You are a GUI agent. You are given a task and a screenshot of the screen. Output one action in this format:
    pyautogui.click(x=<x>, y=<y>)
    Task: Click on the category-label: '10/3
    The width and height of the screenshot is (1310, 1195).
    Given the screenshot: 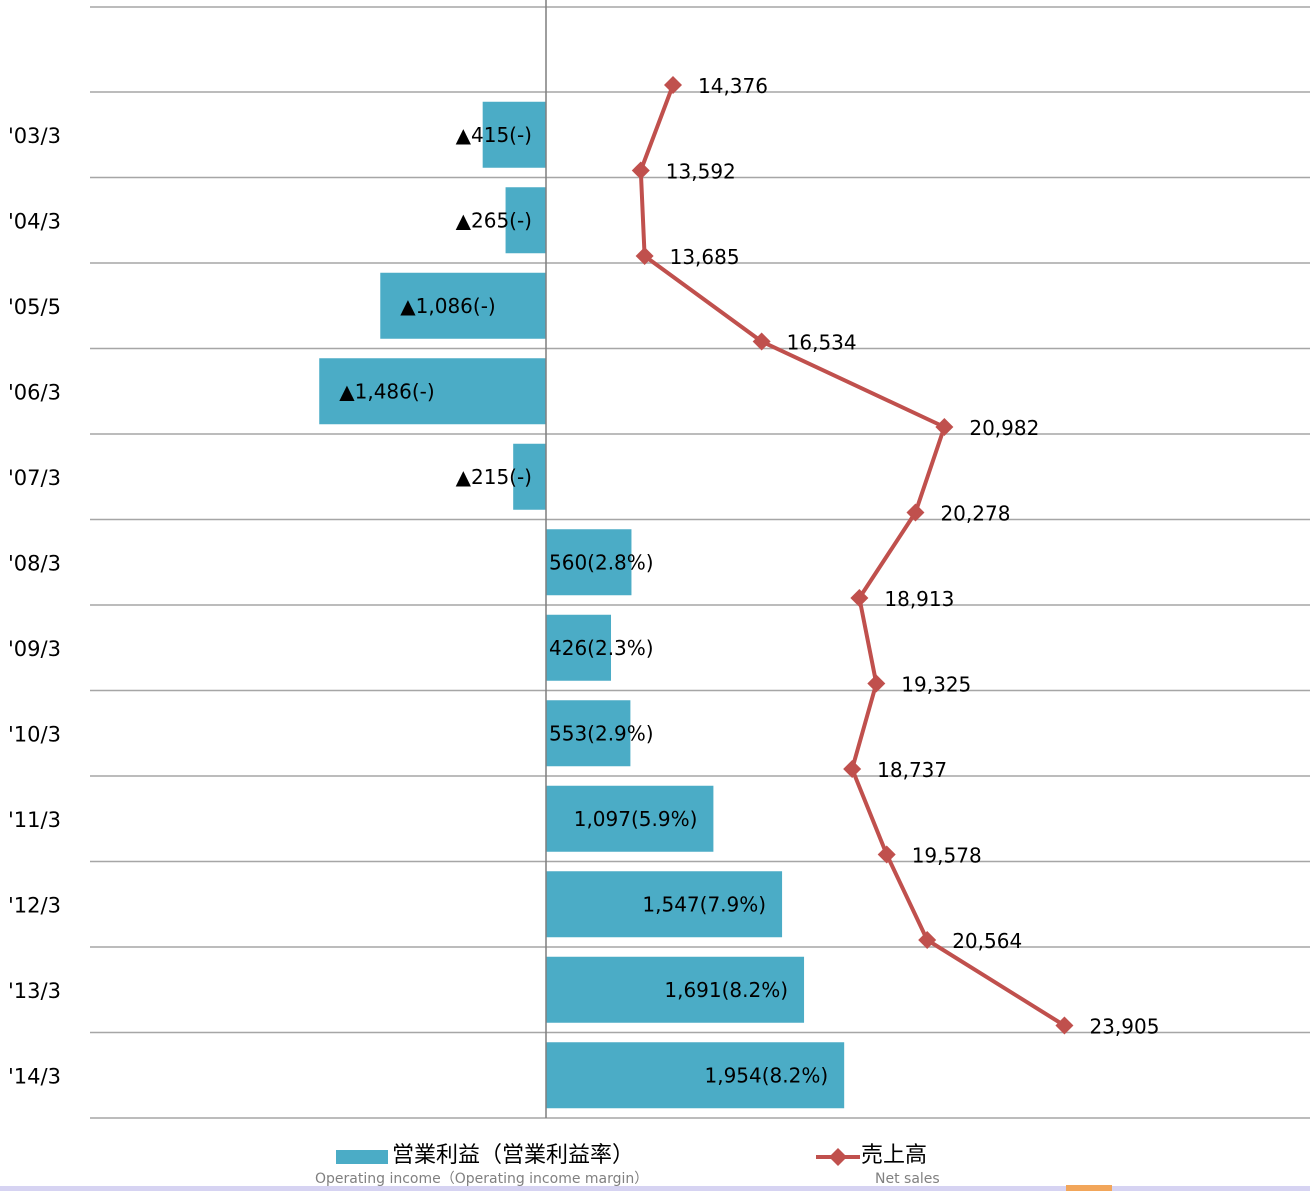 What is the action you would take?
    pyautogui.click(x=34, y=734)
    